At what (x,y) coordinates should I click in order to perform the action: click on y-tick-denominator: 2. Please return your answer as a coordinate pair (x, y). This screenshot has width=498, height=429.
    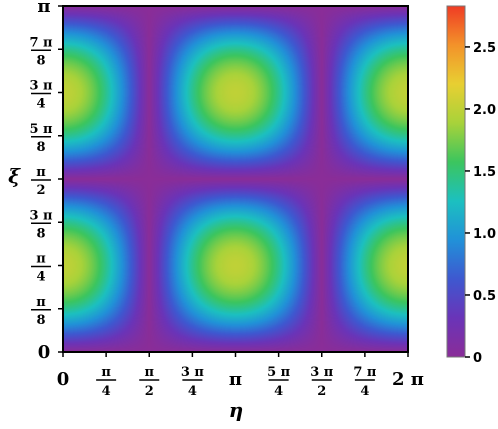
    Looking at the image, I should click on (40, 190).